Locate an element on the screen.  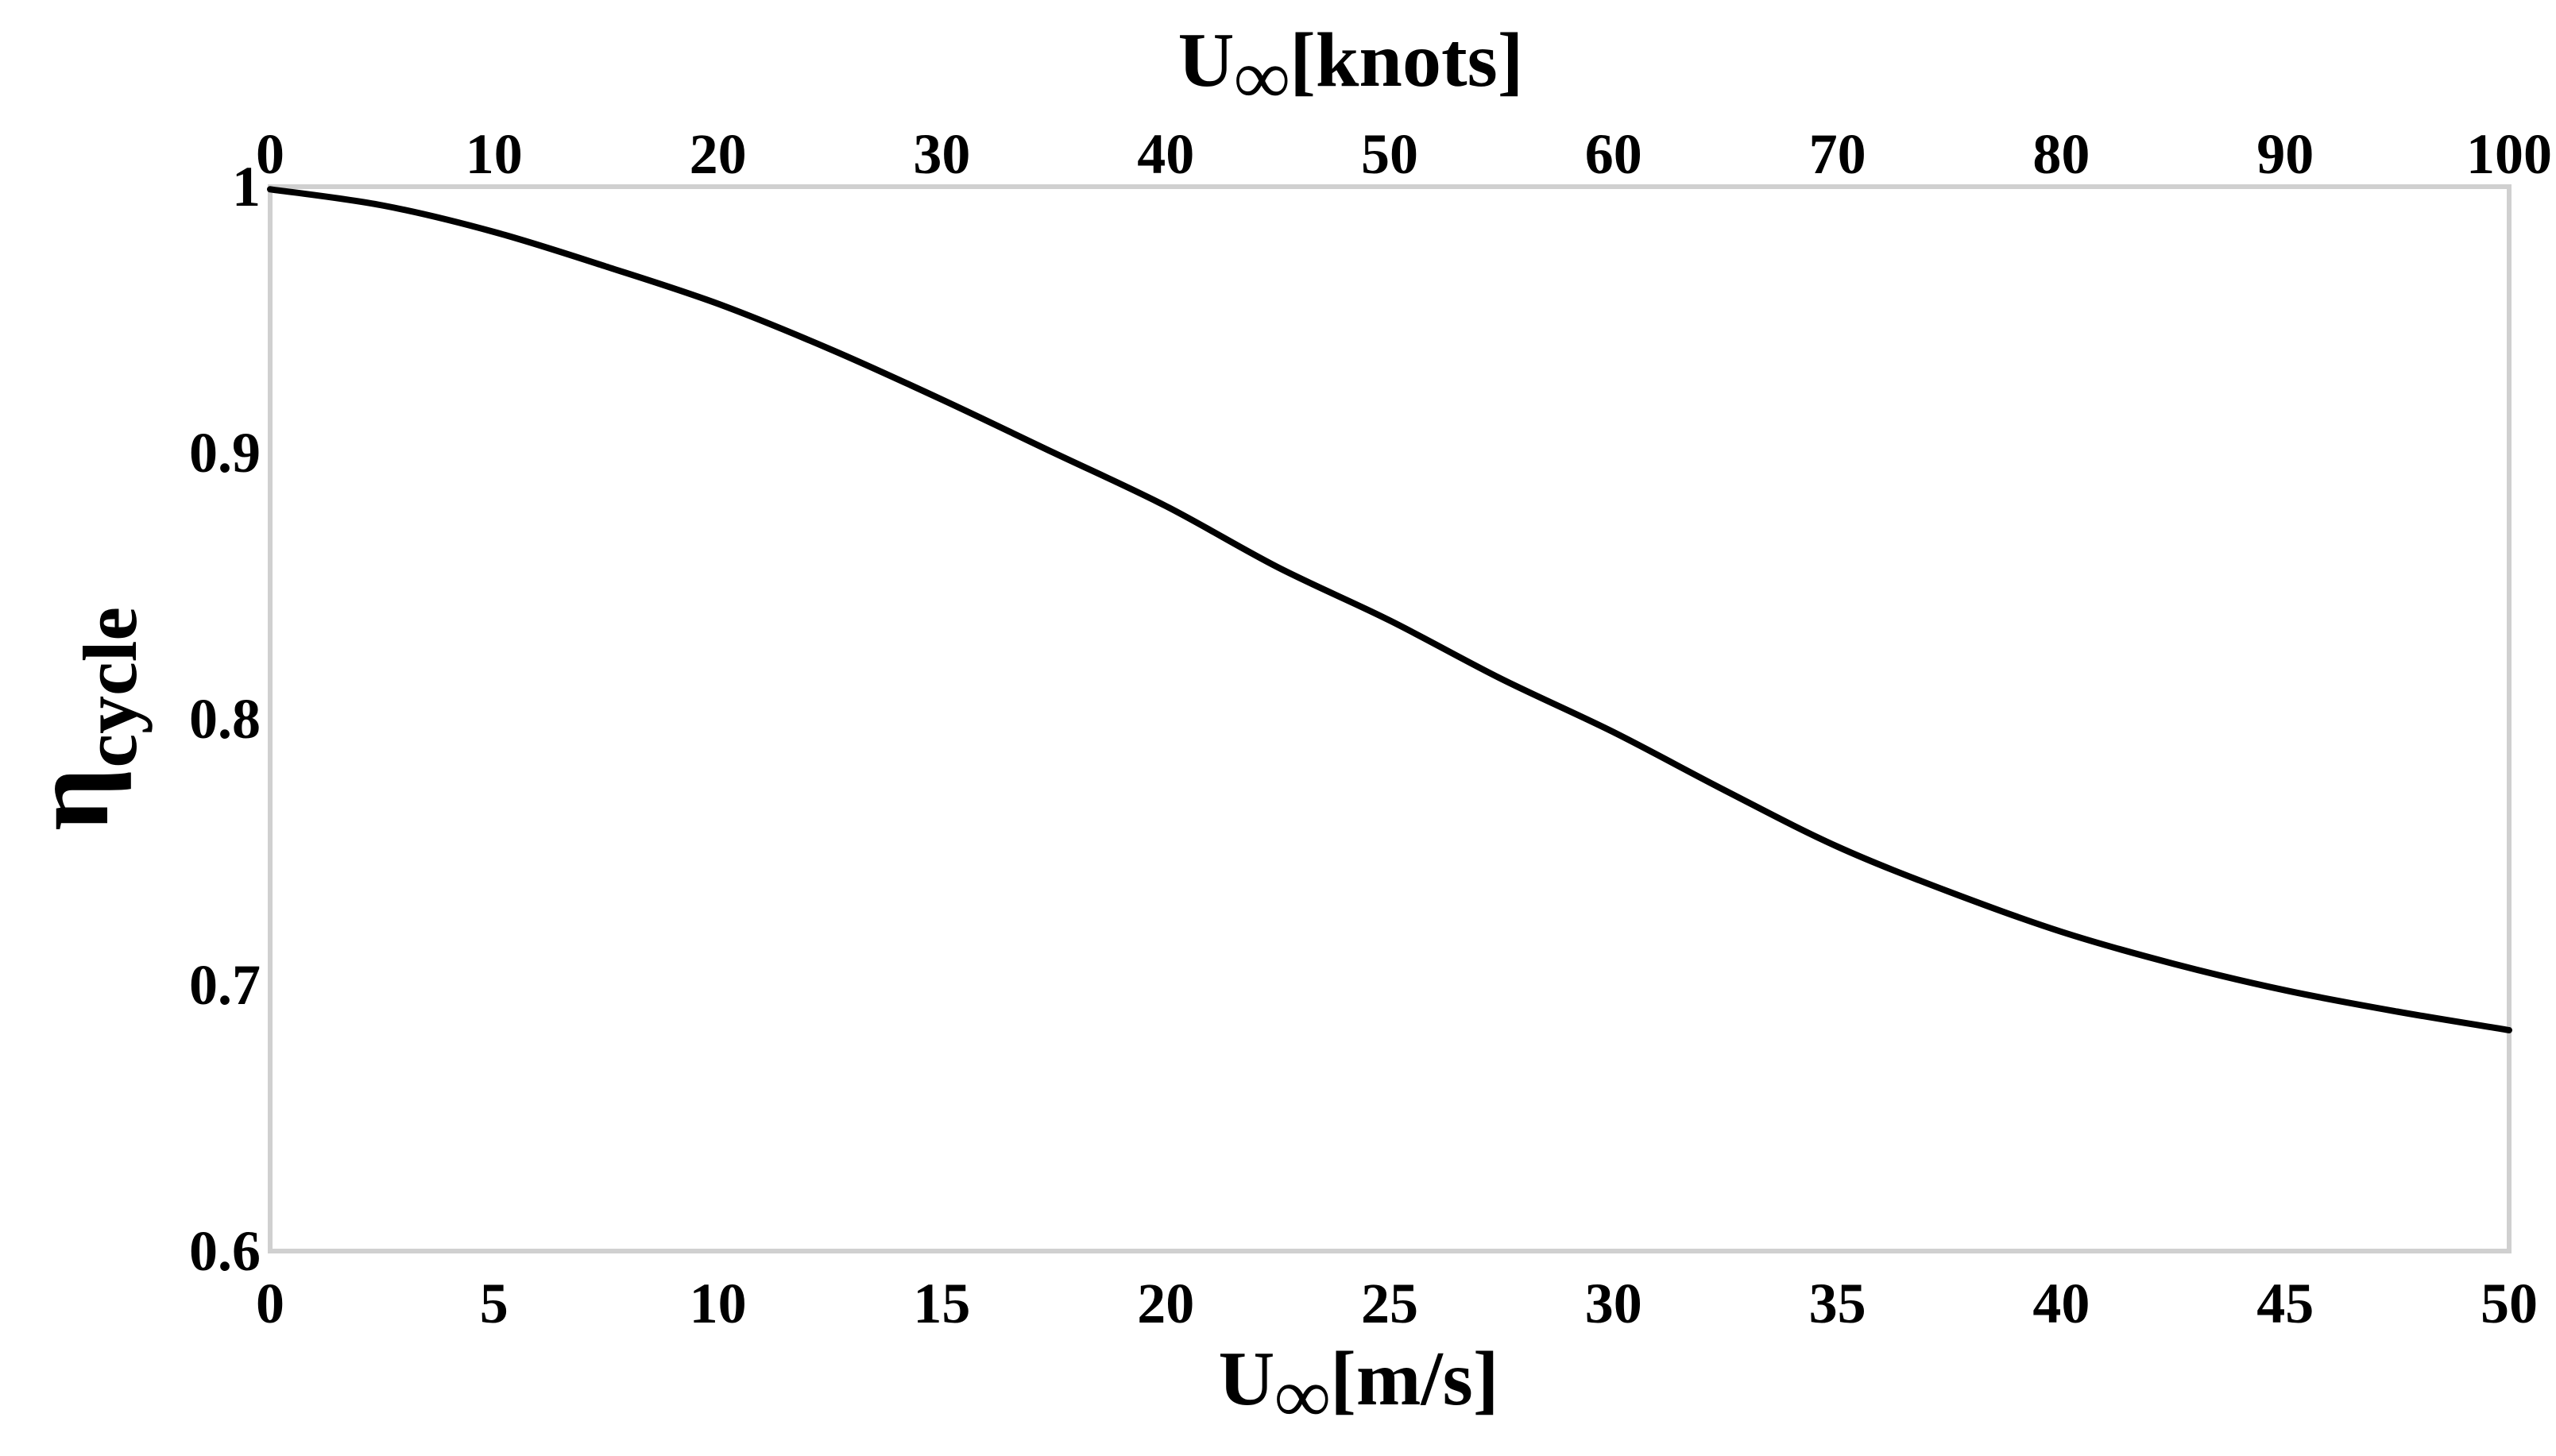
x-bottom-tick-label: 20 is located at coordinates (1165, 1303).